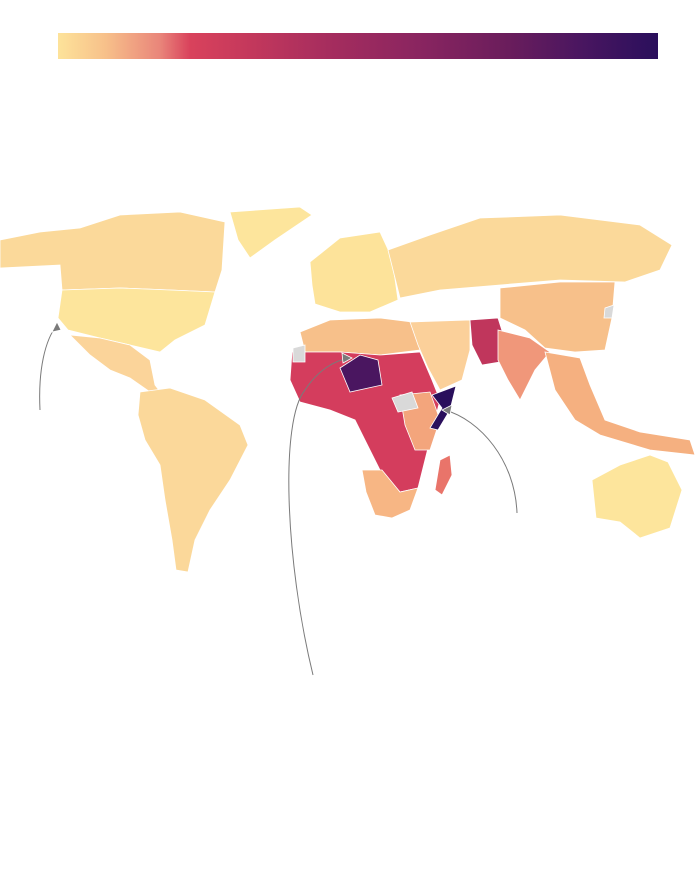 This screenshot has height=884, width=700. Describe the element at coordinates (447, 410) in the screenshot. I see `arrowhead-somalia-icon` at that location.